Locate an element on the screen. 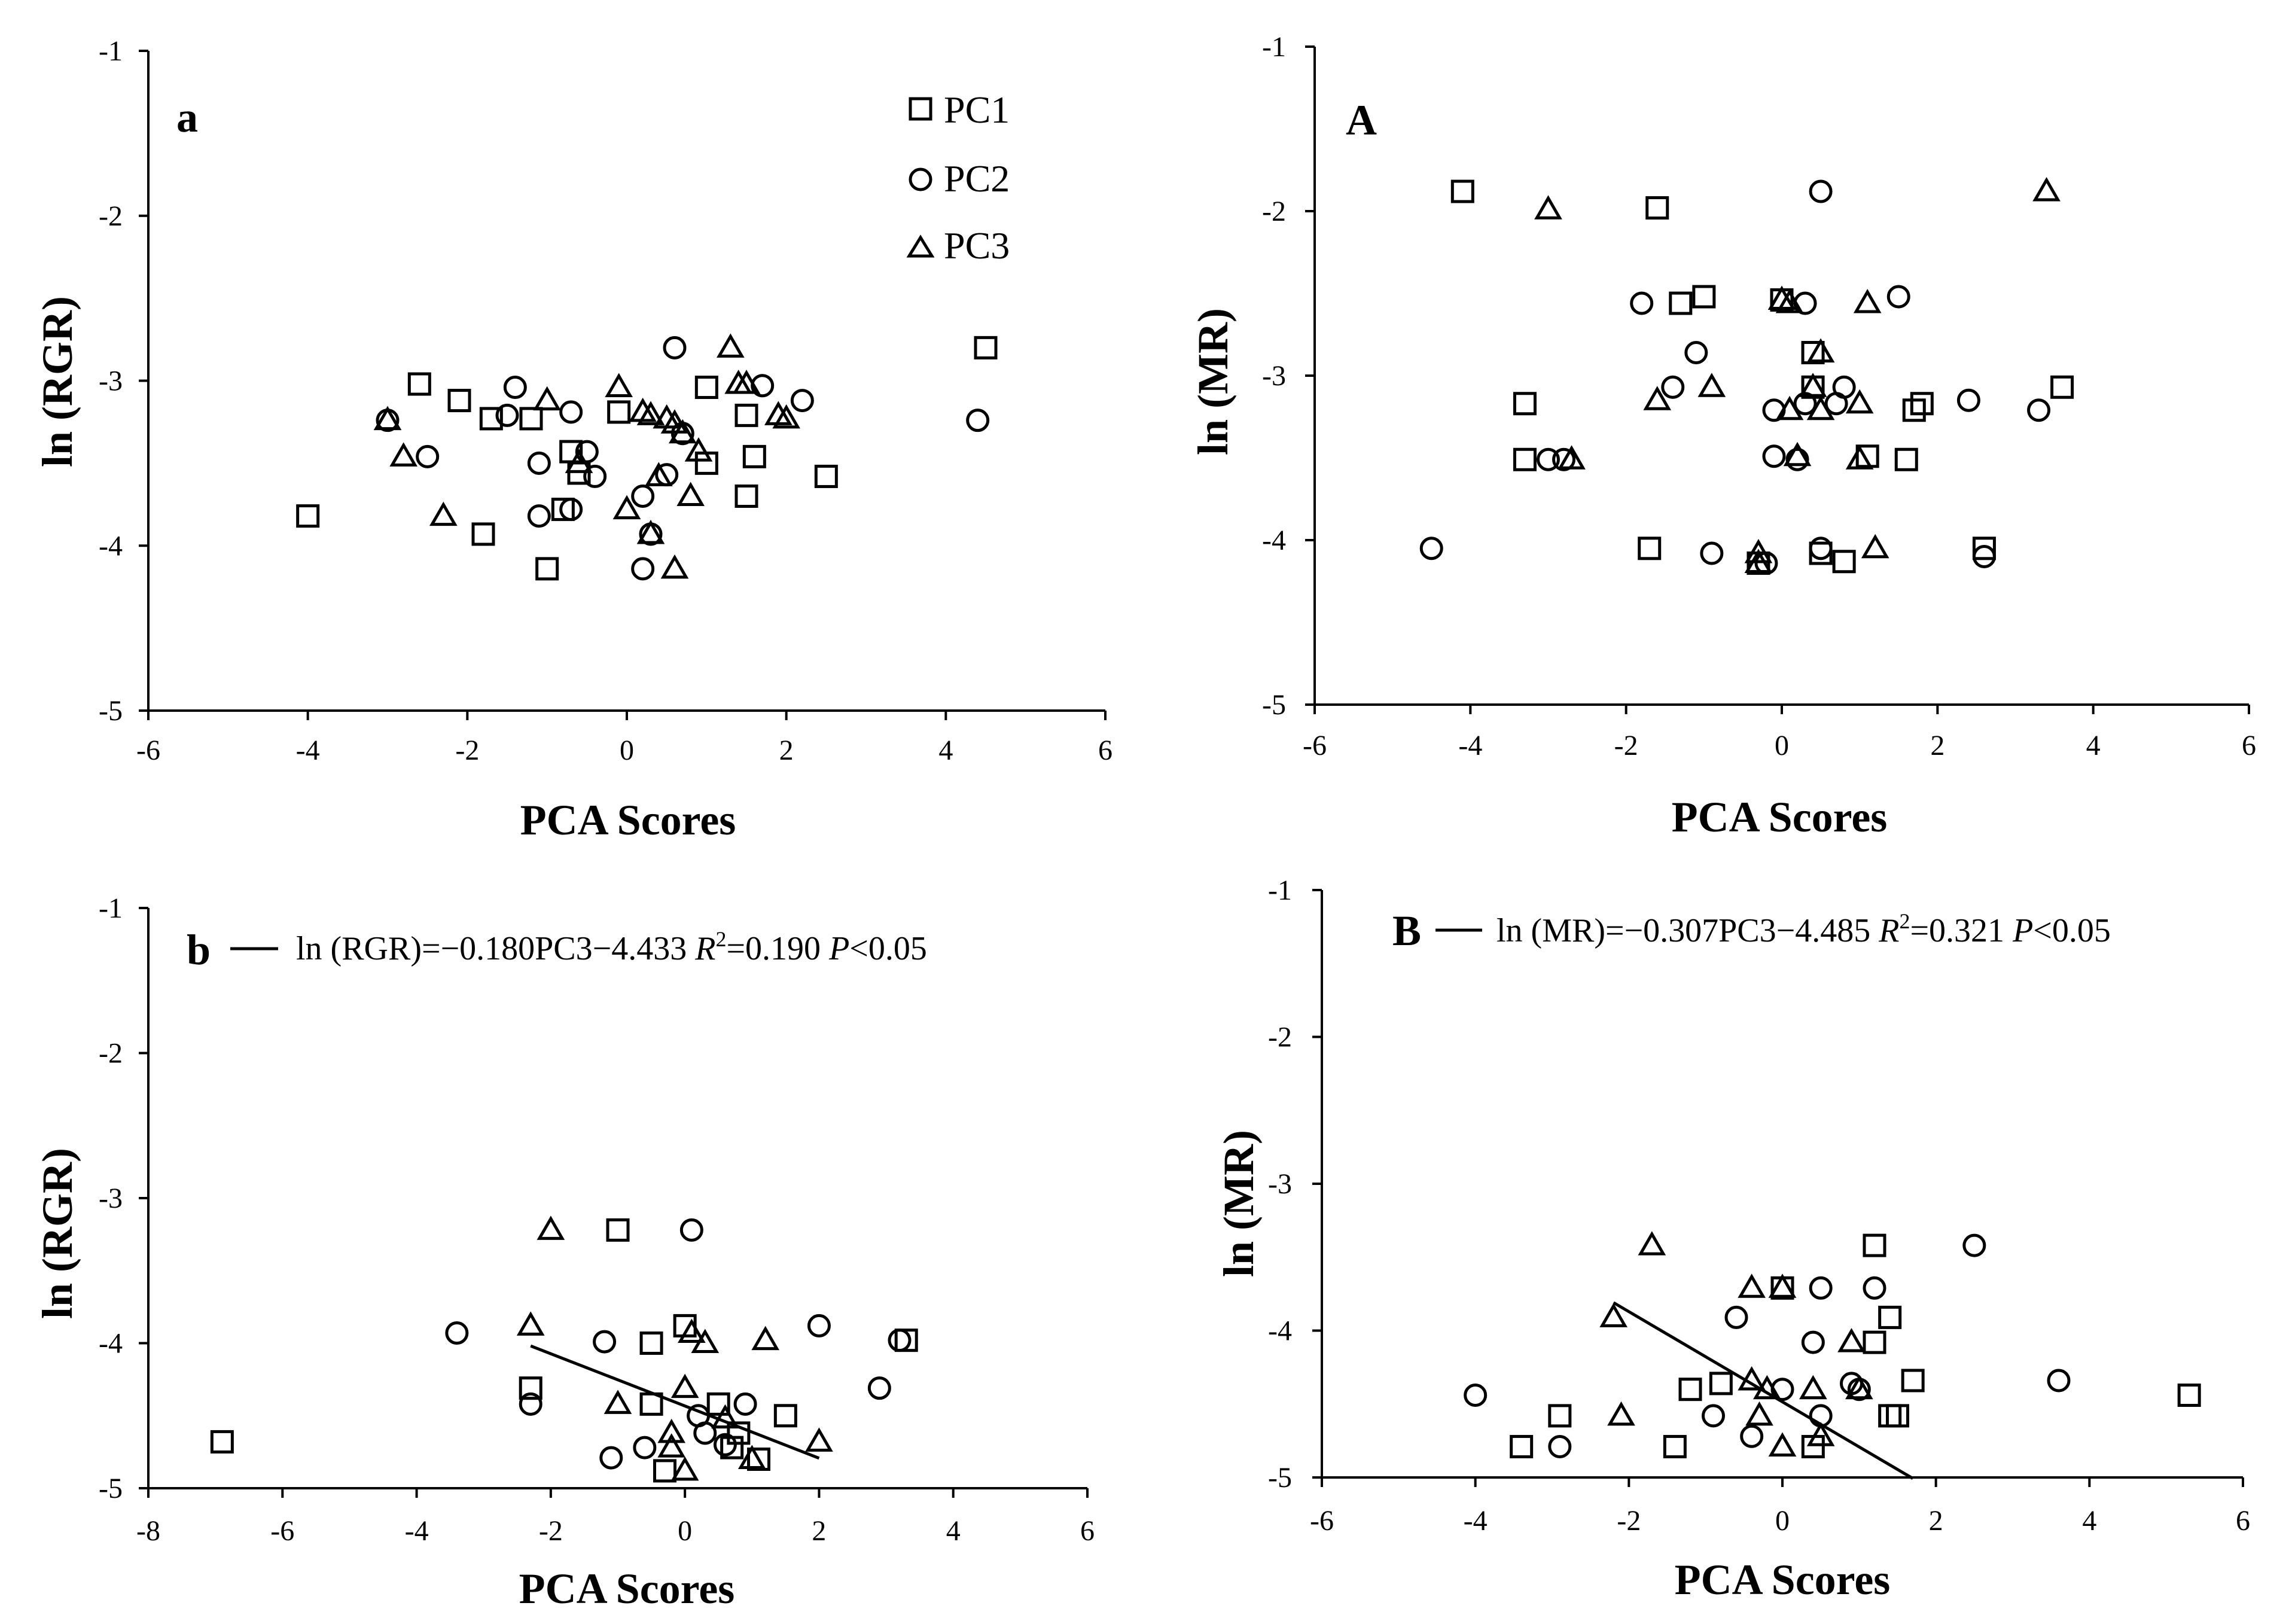  panel-label: A is located at coordinates (1361, 120).